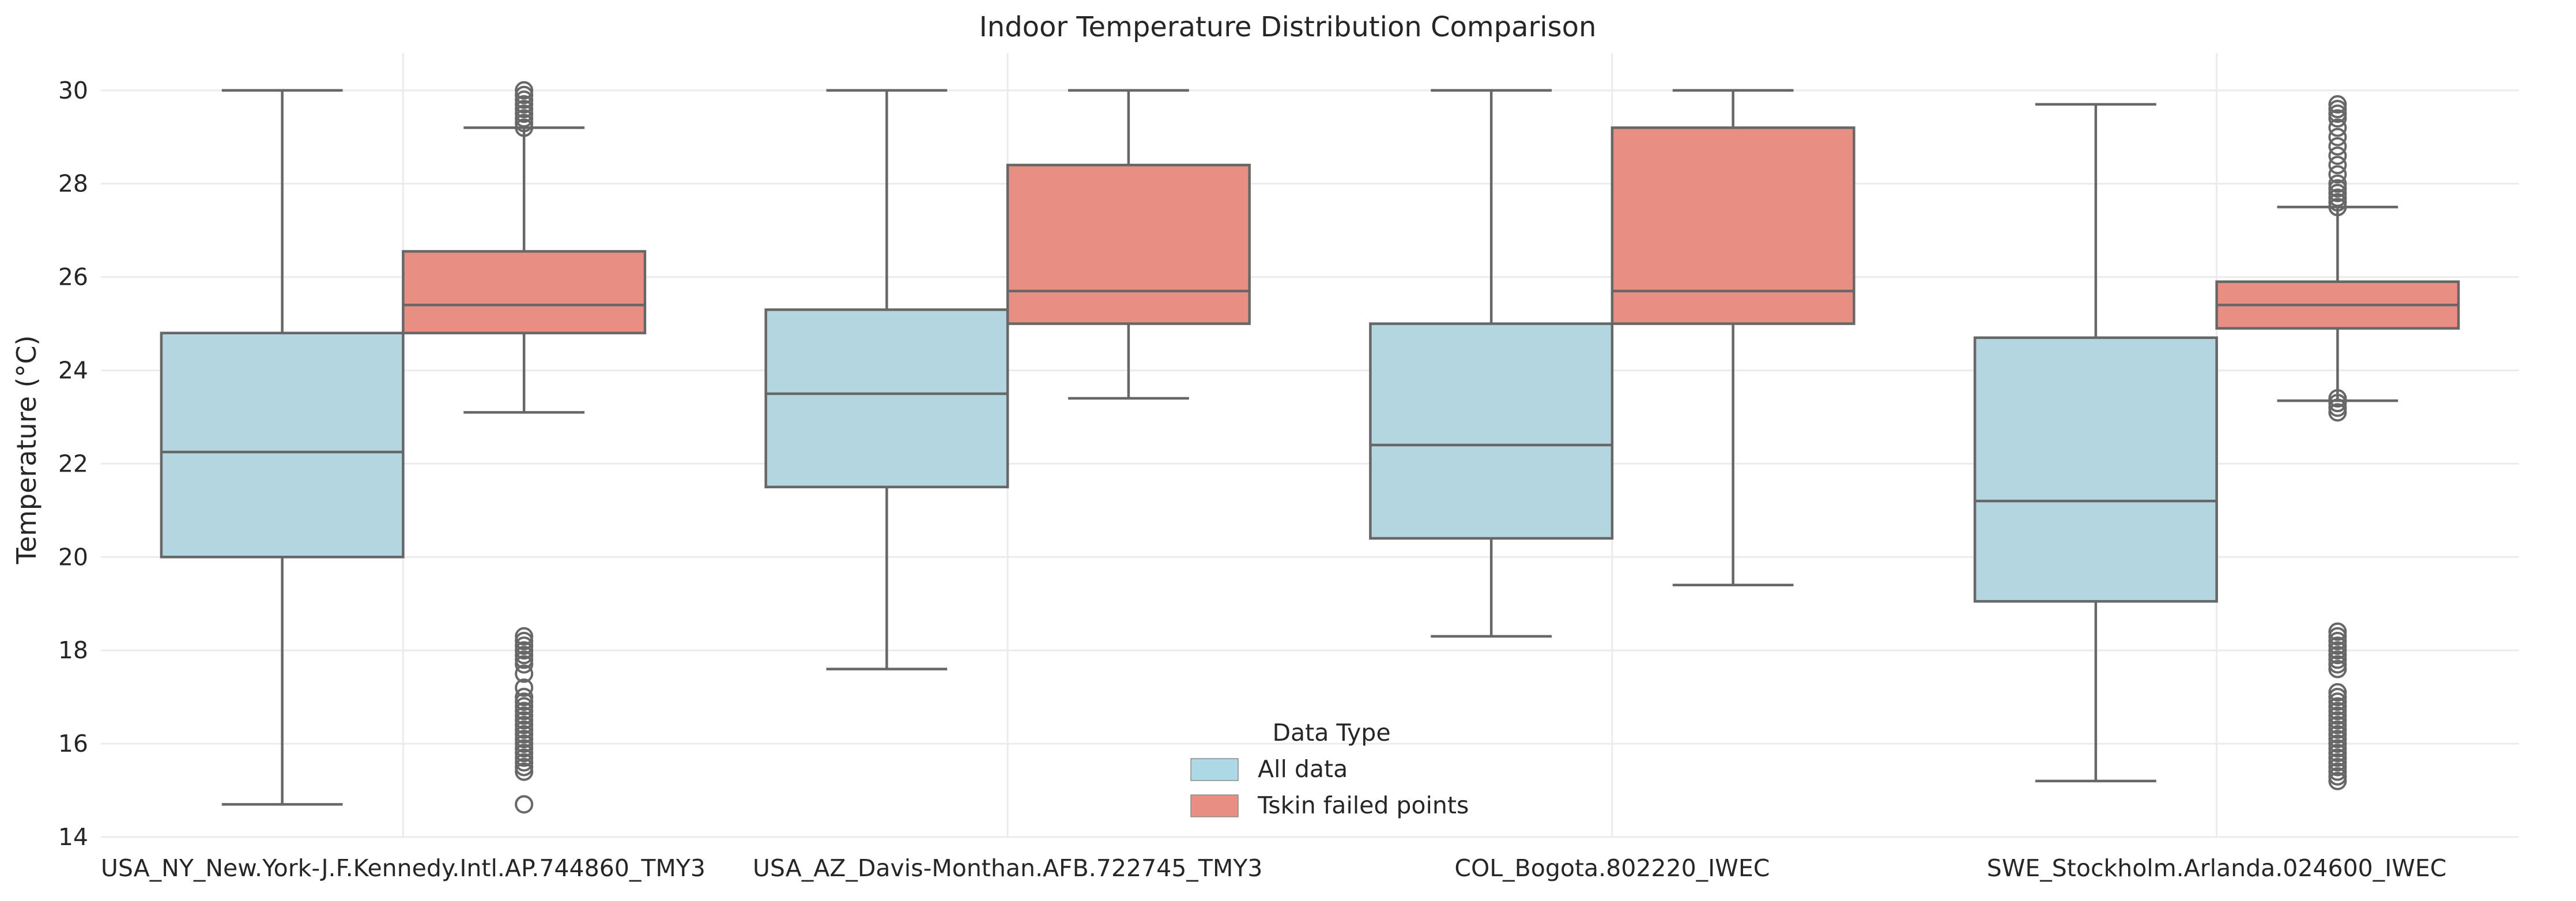 This screenshot has height=901, width=2576. Describe the element at coordinates (73, 650) in the screenshot. I see `y-tick-label: 18` at that location.